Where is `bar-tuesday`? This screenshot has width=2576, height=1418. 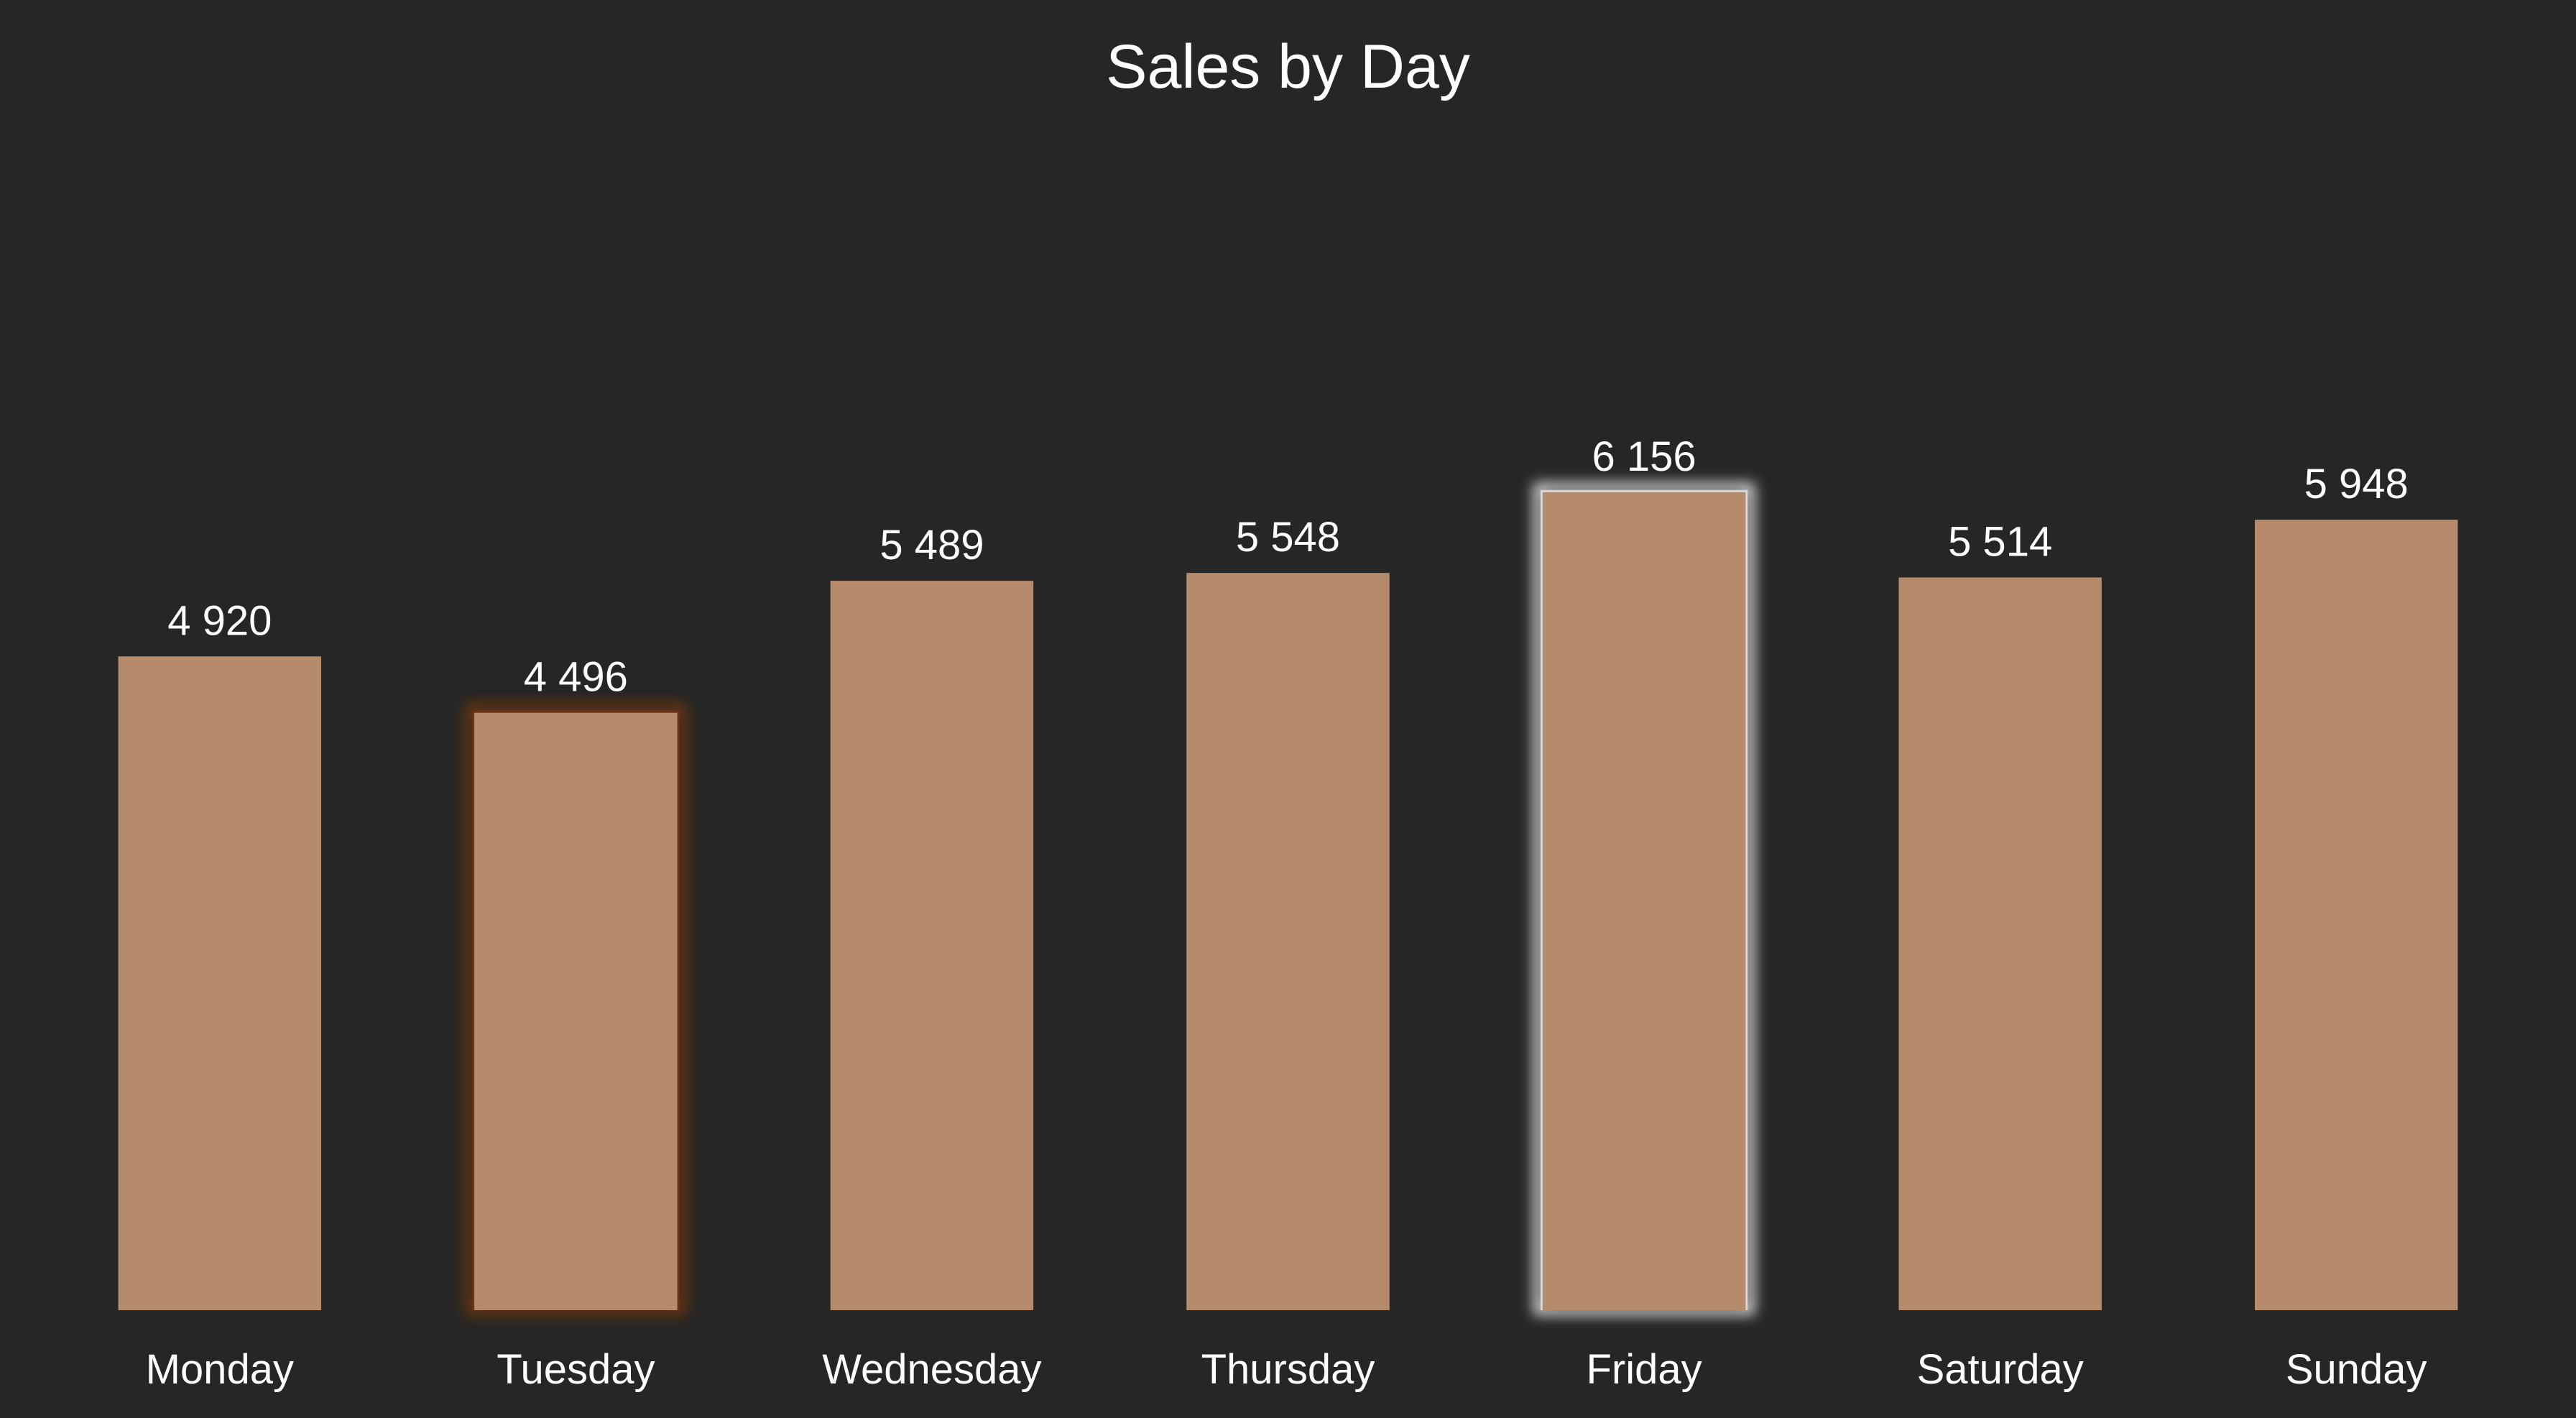 bar-tuesday is located at coordinates (576, 1011).